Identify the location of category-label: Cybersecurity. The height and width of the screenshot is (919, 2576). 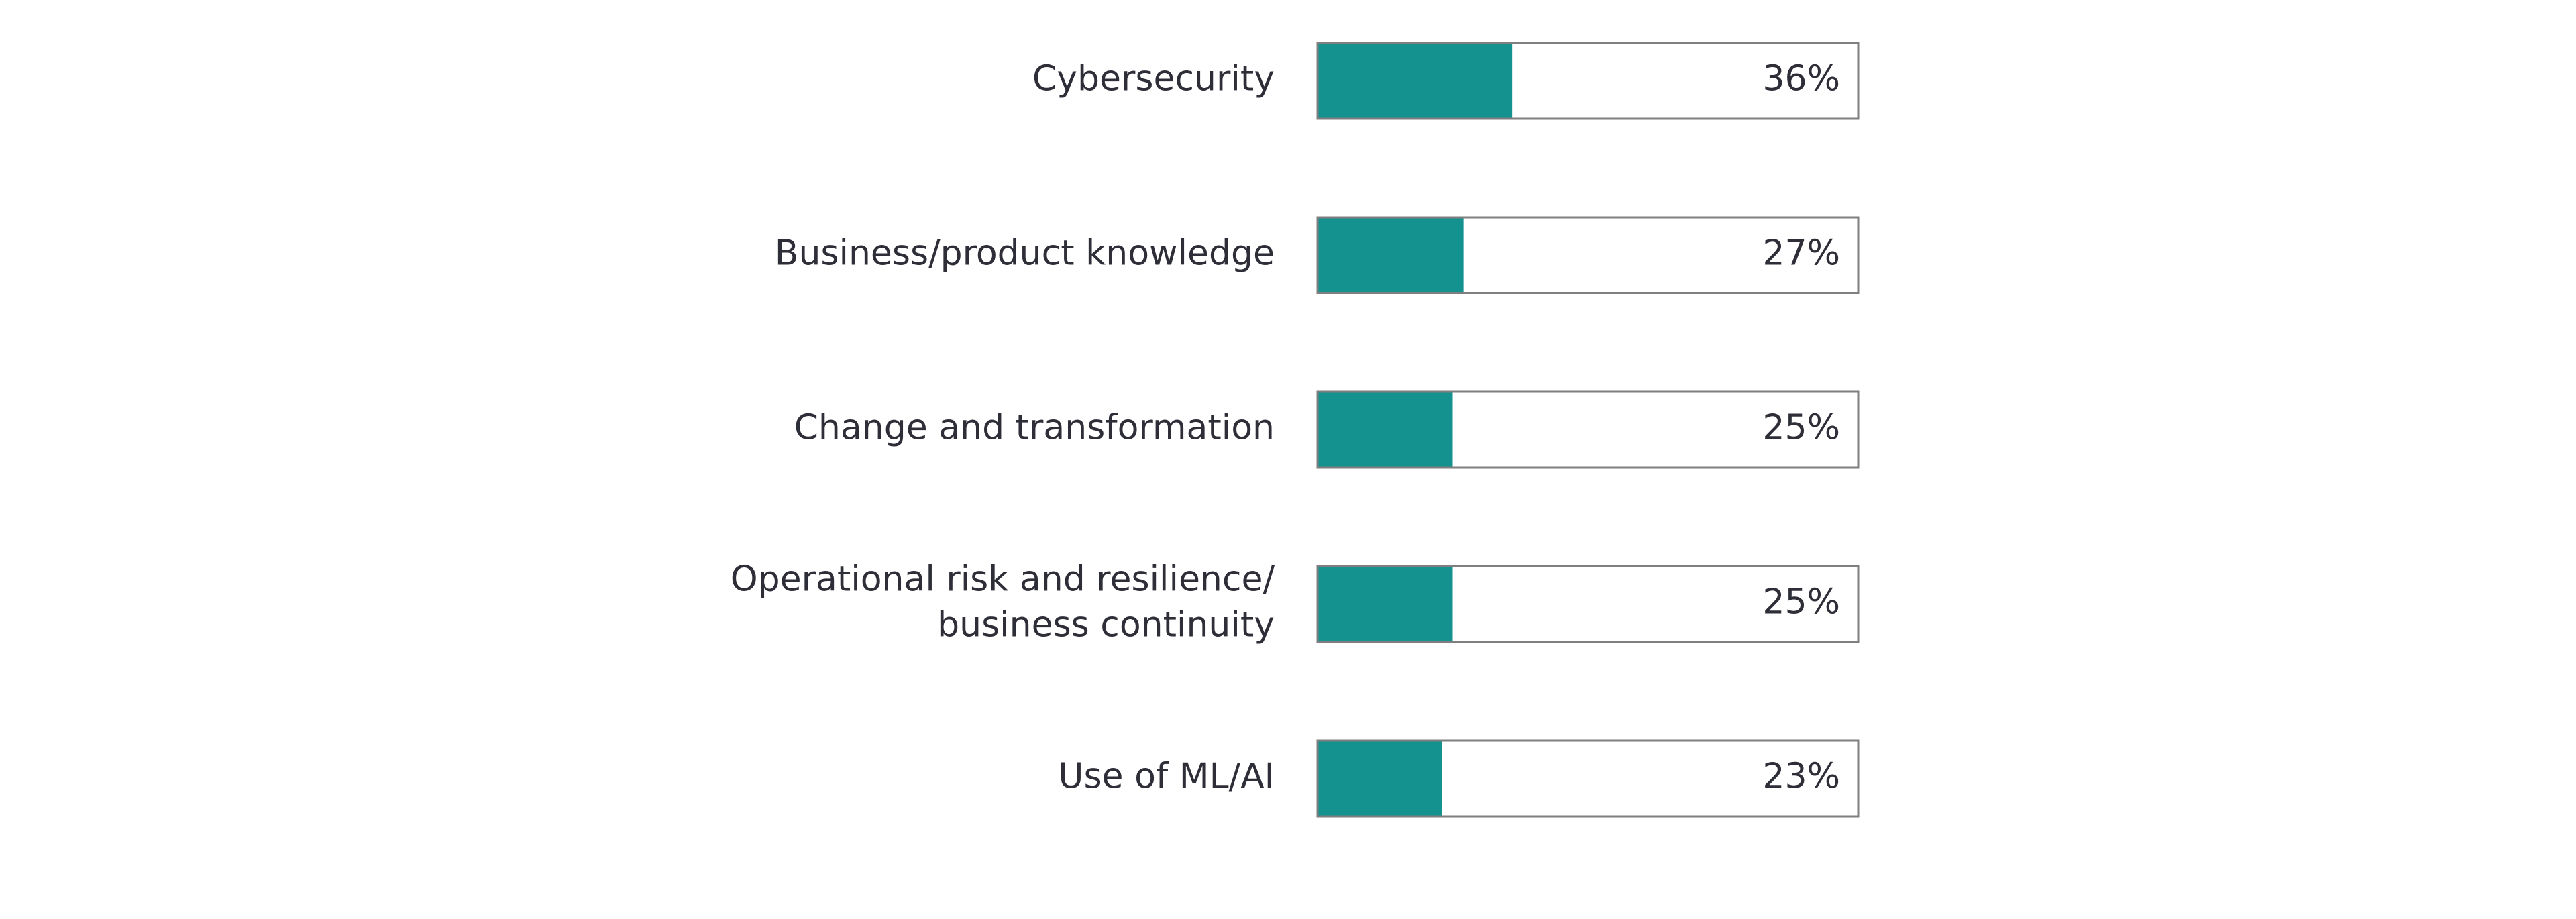
(1153, 79).